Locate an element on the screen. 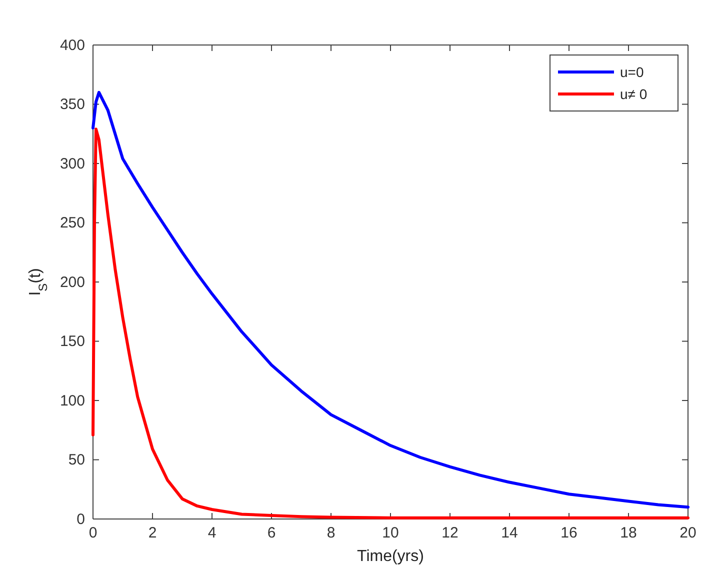 This screenshot has width=706, height=573. y-tick-label: 100 is located at coordinates (72, 401).